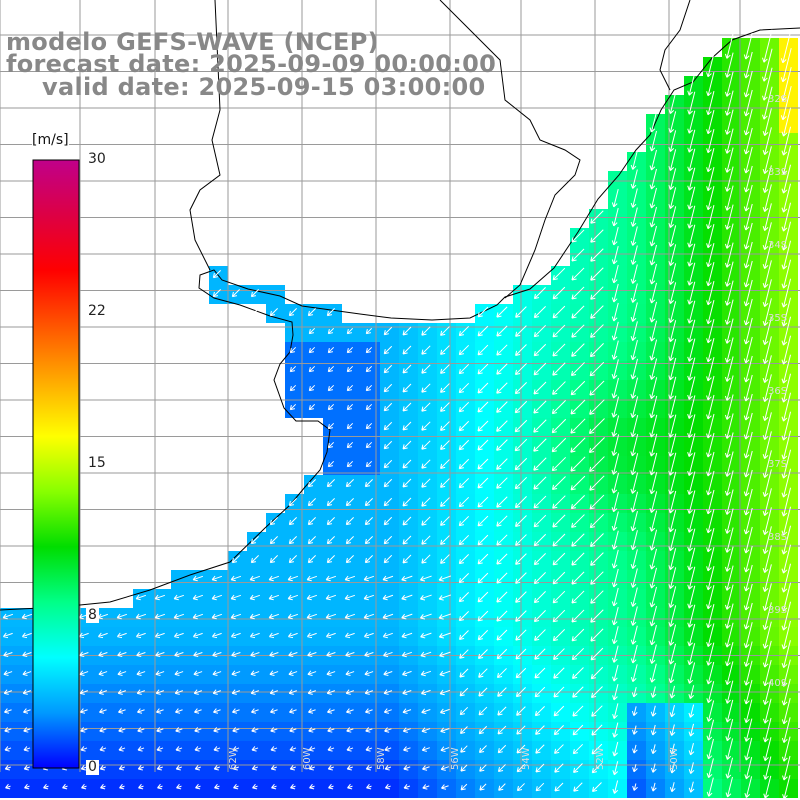  I want to click on lon-label: 62W, so click(233, 758).